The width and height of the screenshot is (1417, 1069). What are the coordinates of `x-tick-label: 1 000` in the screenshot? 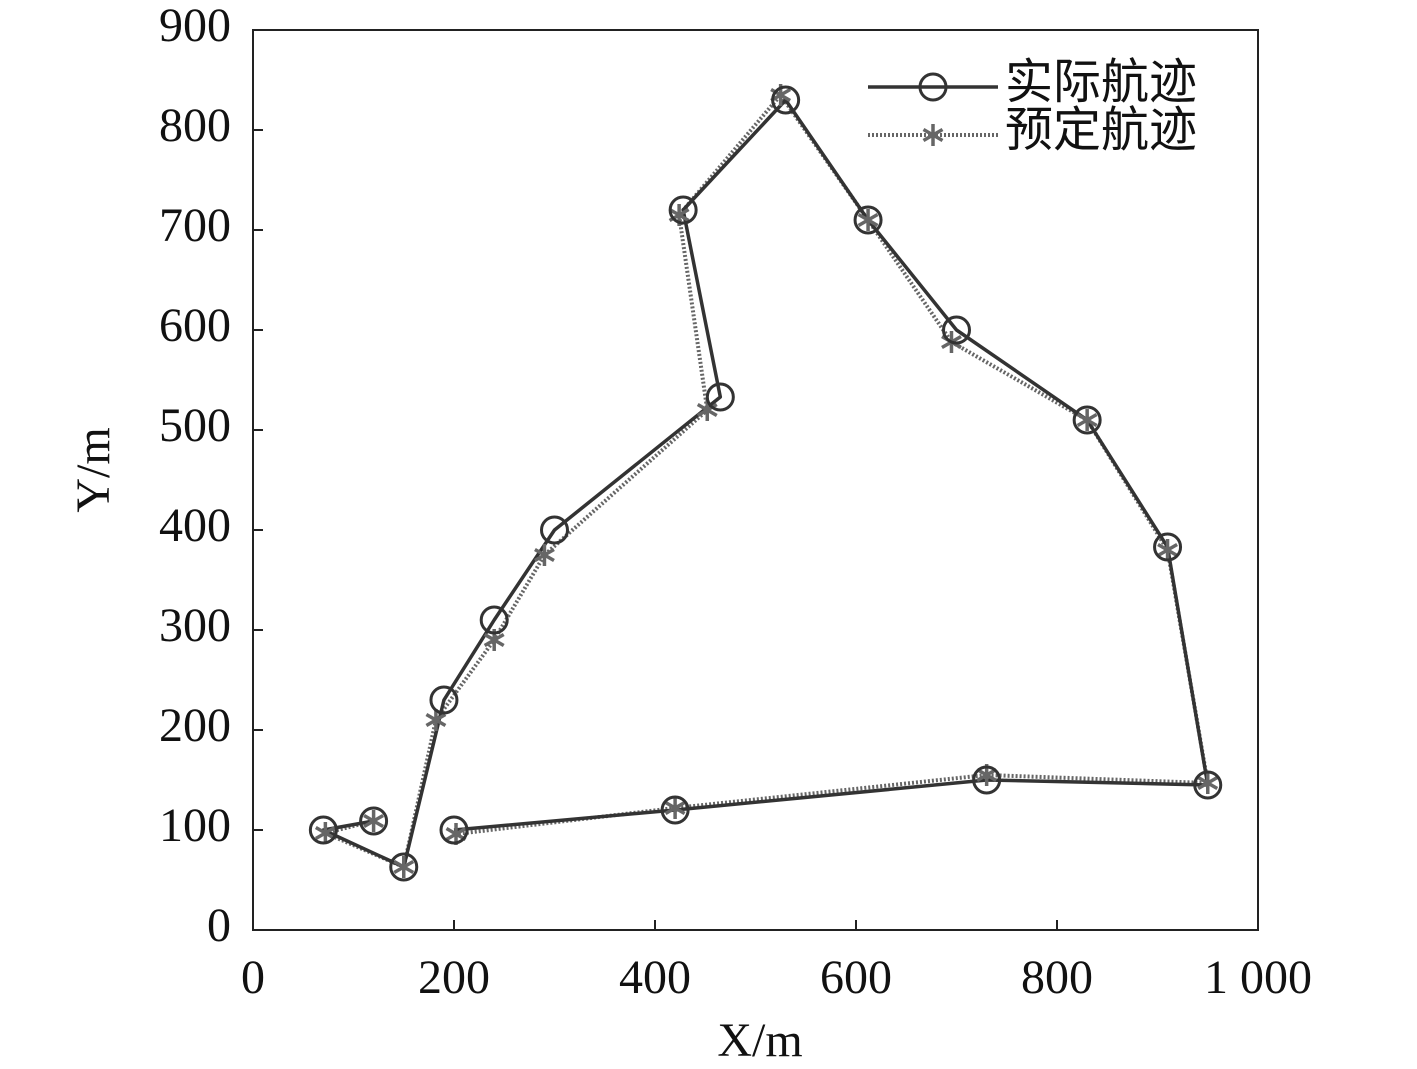 It's located at (1258, 977).